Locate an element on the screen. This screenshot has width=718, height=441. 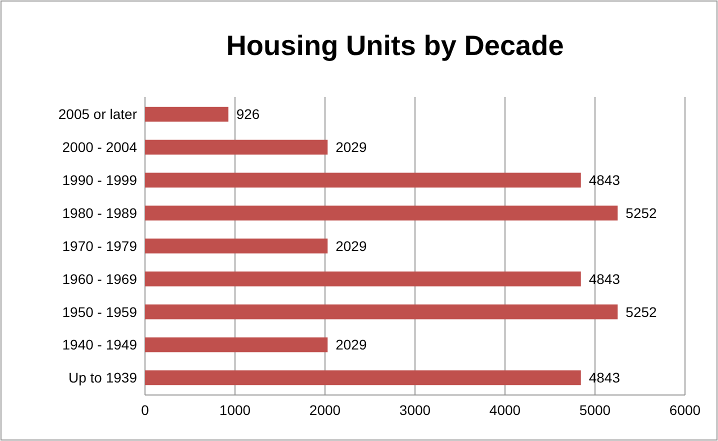
x-tick-label: 5000 is located at coordinates (595, 410).